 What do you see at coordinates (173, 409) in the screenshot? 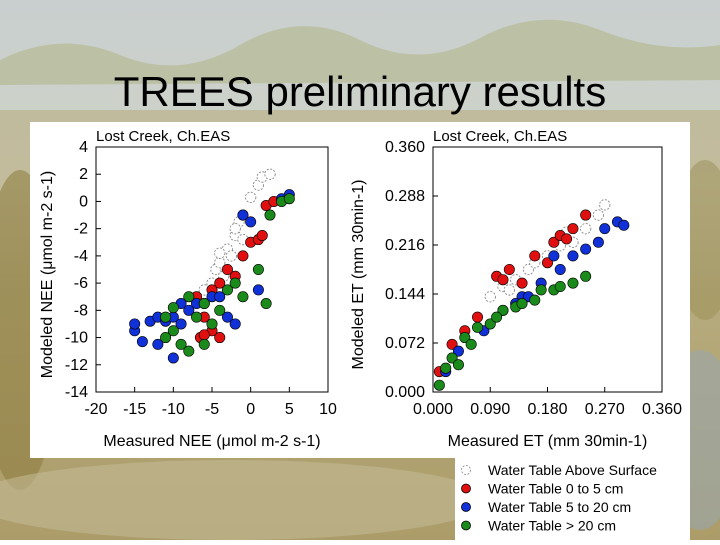
I see `x-tick-label: -10` at bounding box center [173, 409].